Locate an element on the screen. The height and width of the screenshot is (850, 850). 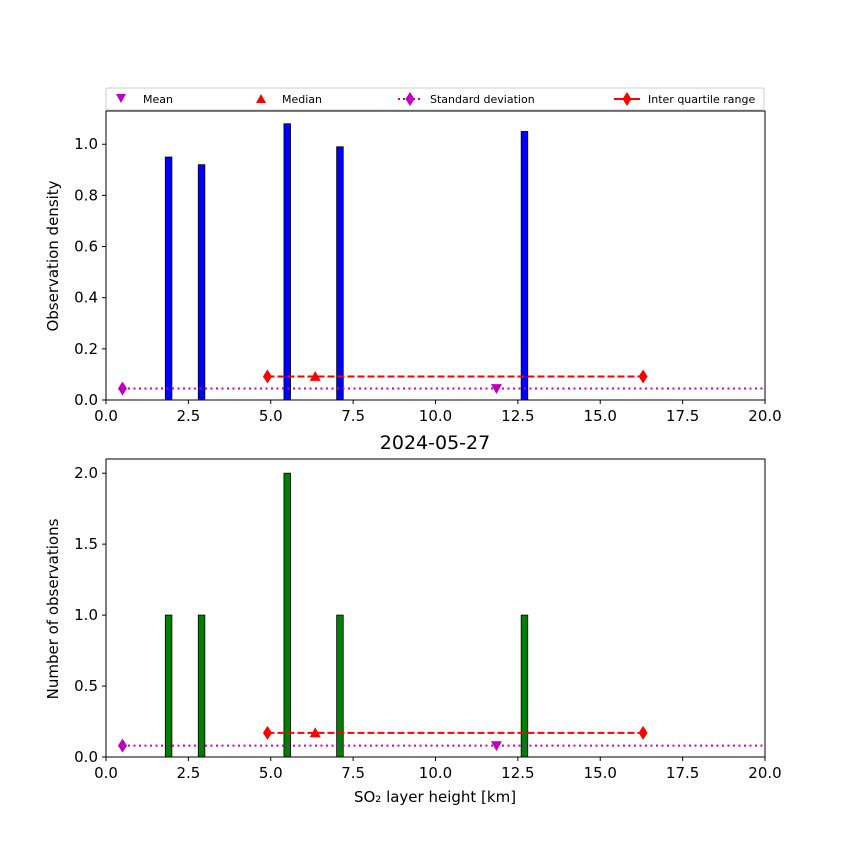
y-tick-label: 0.8 is located at coordinates (86, 195).